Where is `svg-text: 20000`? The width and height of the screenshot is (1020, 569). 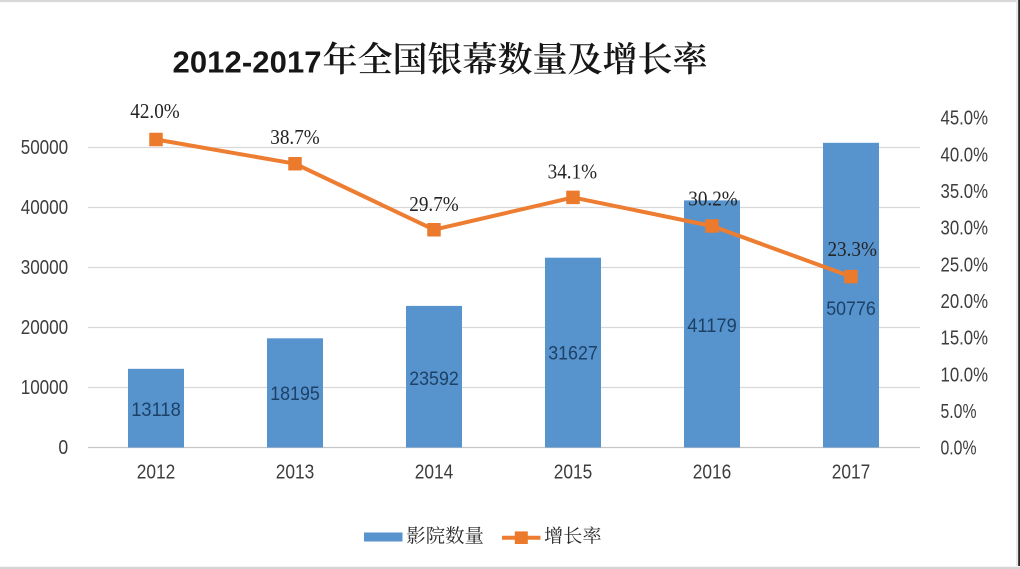 svg-text: 20000 is located at coordinates (45, 328).